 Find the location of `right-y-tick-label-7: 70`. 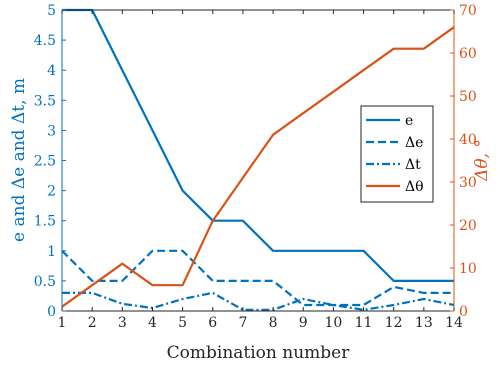

right-y-tick-label-7: 70 is located at coordinates (468, 11).